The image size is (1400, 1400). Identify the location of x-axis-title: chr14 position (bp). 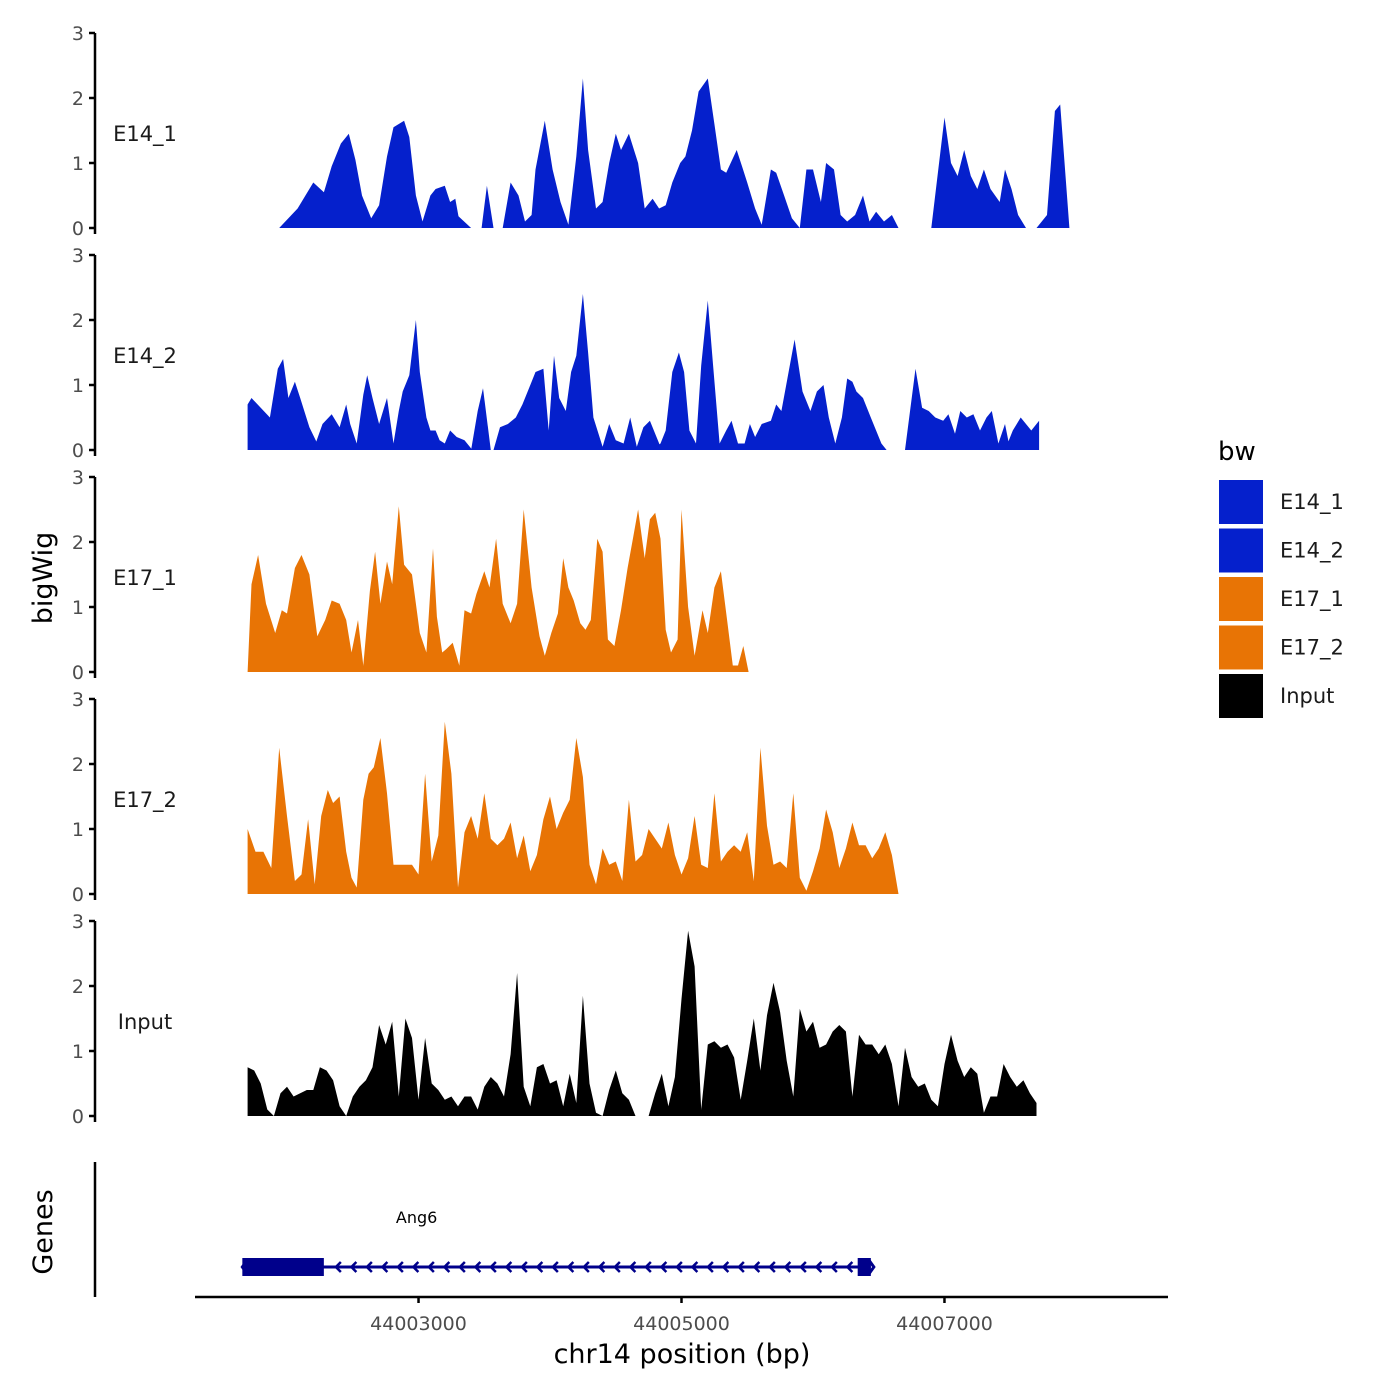
(682, 1354).